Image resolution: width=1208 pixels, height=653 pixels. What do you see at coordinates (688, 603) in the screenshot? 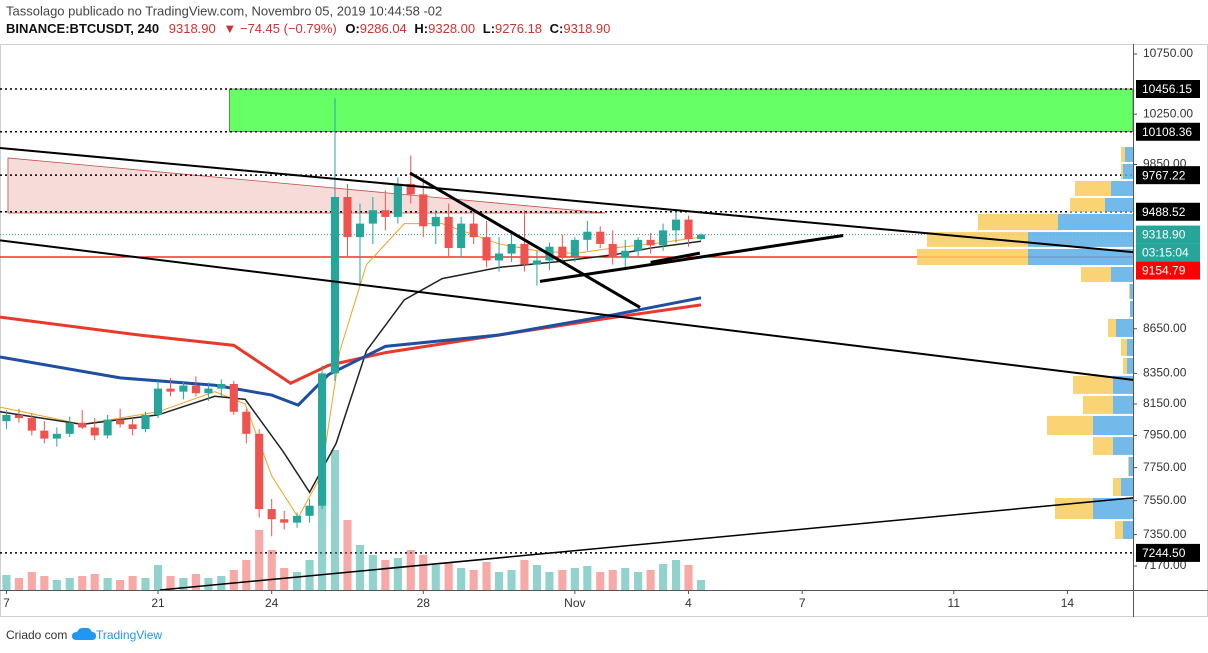
I see `x-tick-label: 4` at bounding box center [688, 603].